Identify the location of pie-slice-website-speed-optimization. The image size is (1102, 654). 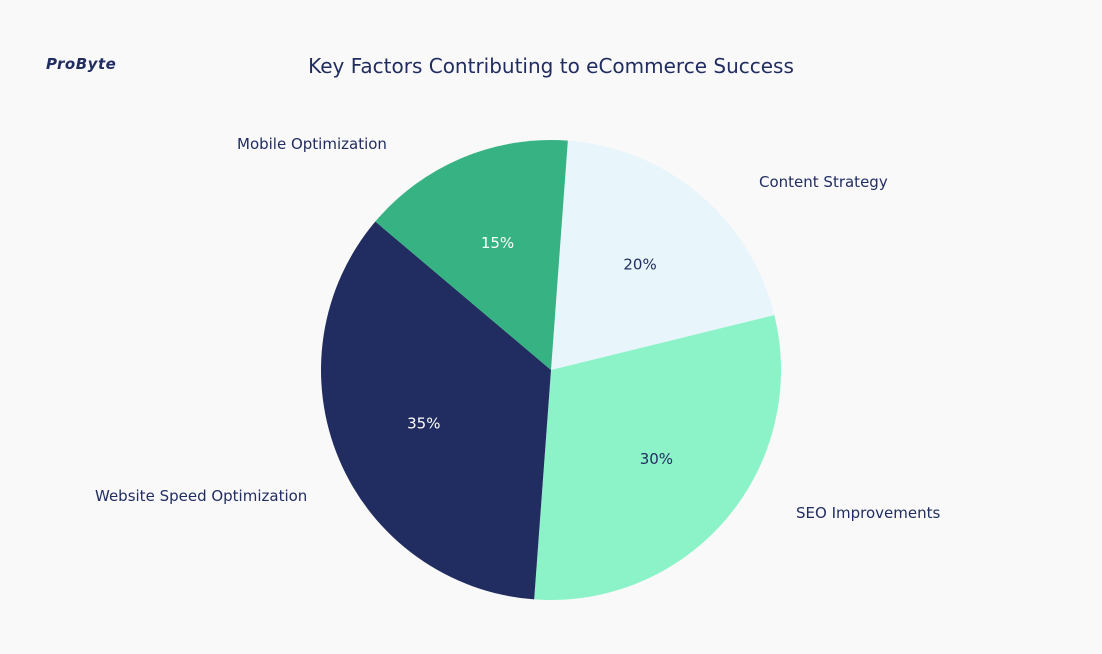
(436, 410).